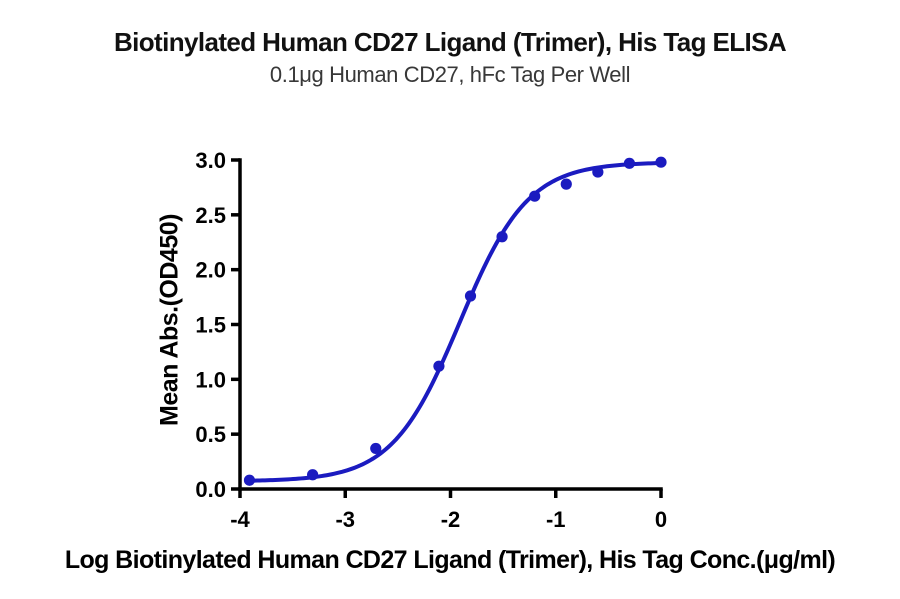  What do you see at coordinates (210, 160) in the screenshot?
I see `y-tick-label: 3.0` at bounding box center [210, 160].